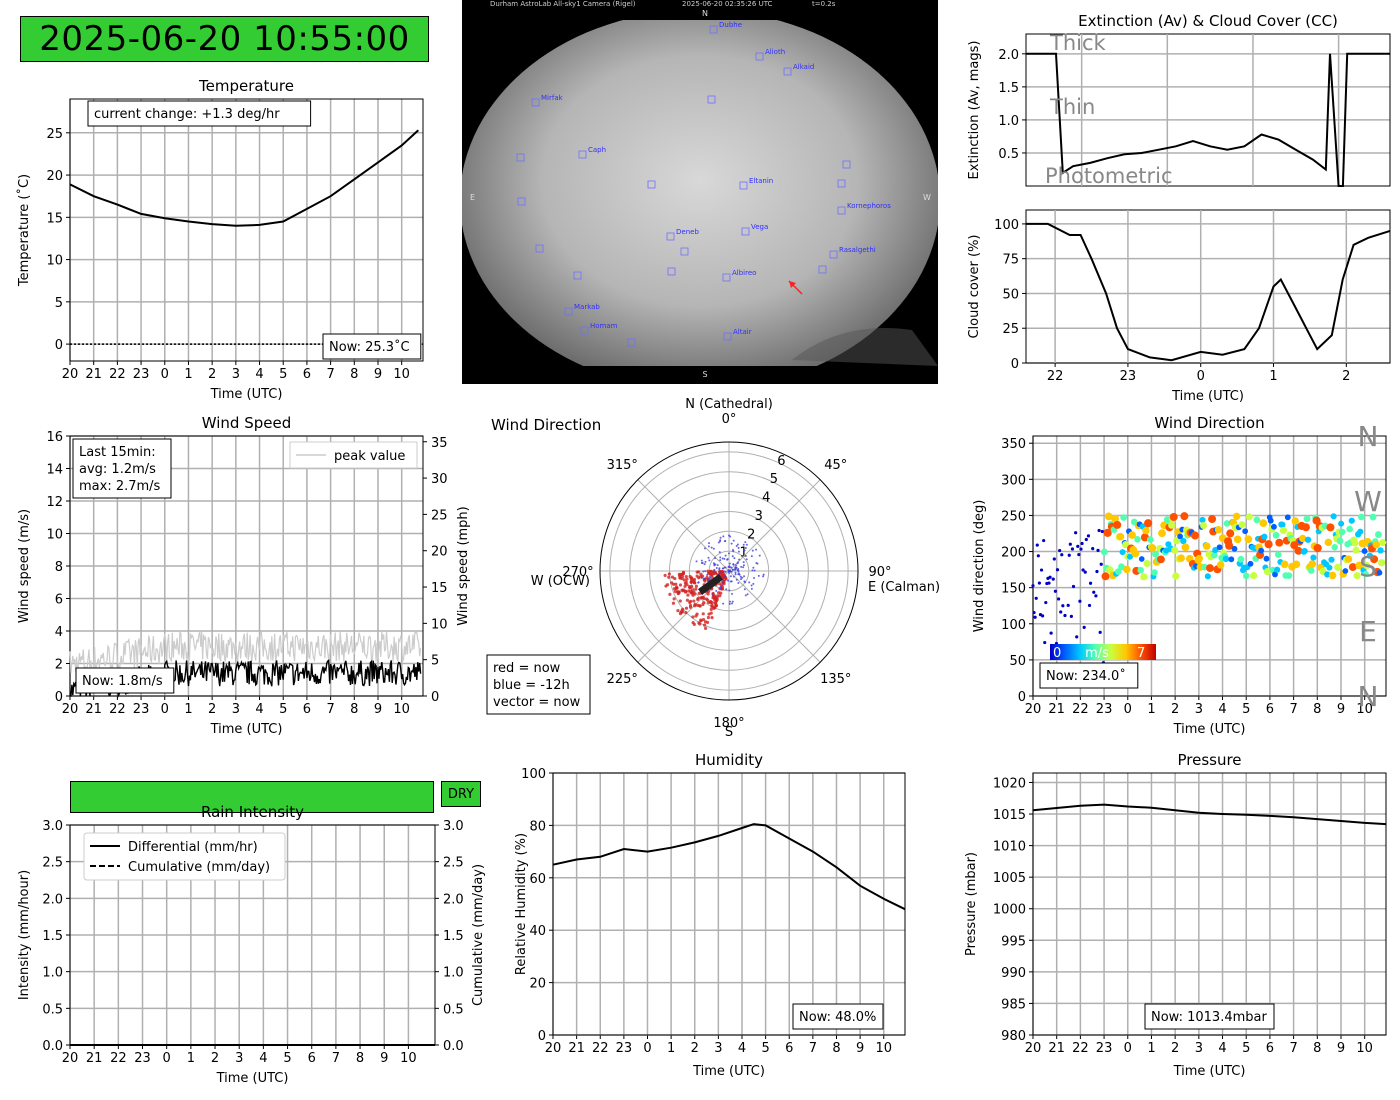 This screenshot has height=1100, width=1400. I want to click on x-tick-label: 6, so click(307, 374).